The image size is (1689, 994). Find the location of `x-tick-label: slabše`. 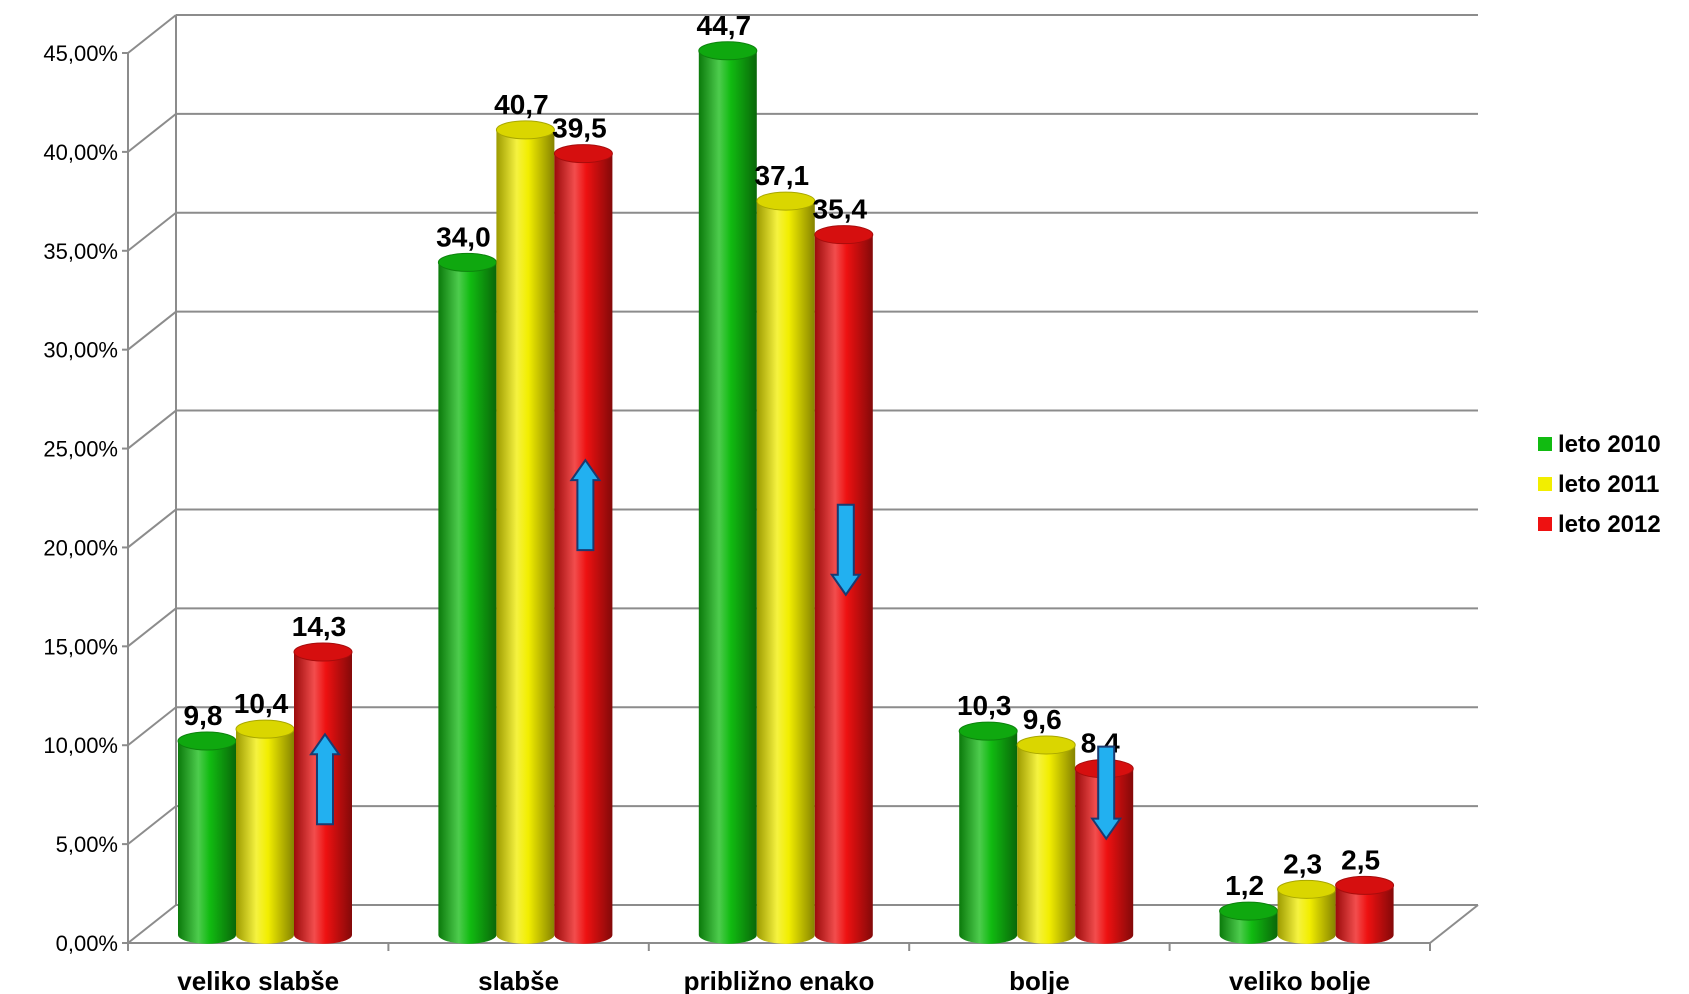

x-tick-label: slabše is located at coordinates (518, 980).